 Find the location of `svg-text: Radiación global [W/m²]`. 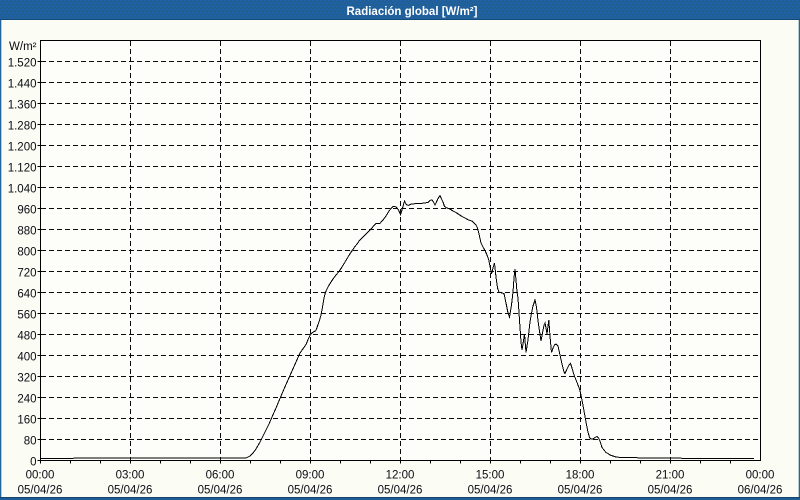

svg-text: Radiación global [W/m²] is located at coordinates (412, 12).